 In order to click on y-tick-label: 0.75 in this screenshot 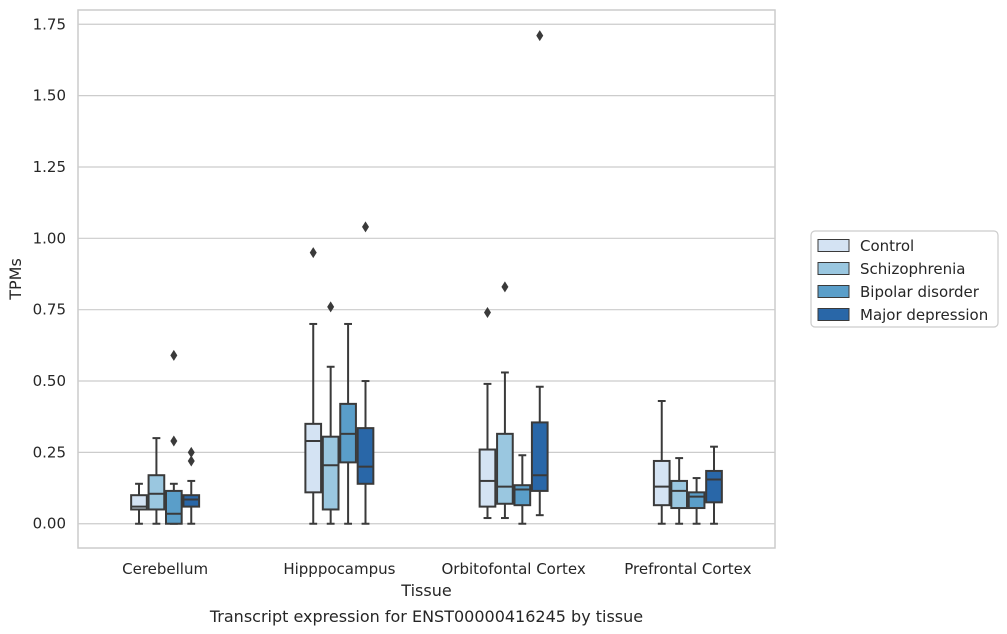, I will do `click(49, 310)`.